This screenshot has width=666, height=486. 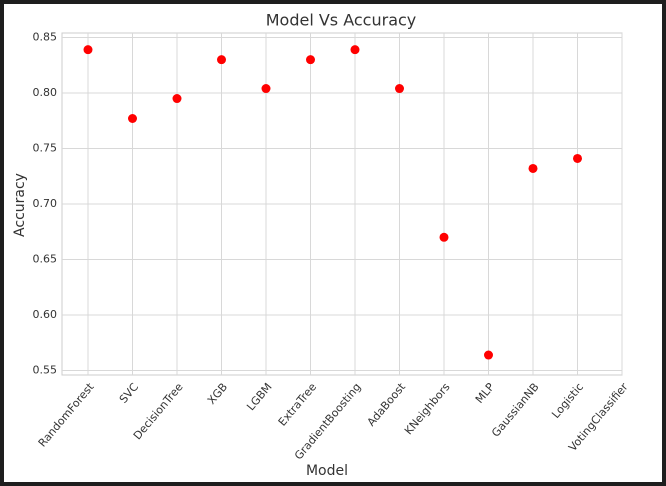 I want to click on y-tick-label: 0.70, so click(x=45, y=203).